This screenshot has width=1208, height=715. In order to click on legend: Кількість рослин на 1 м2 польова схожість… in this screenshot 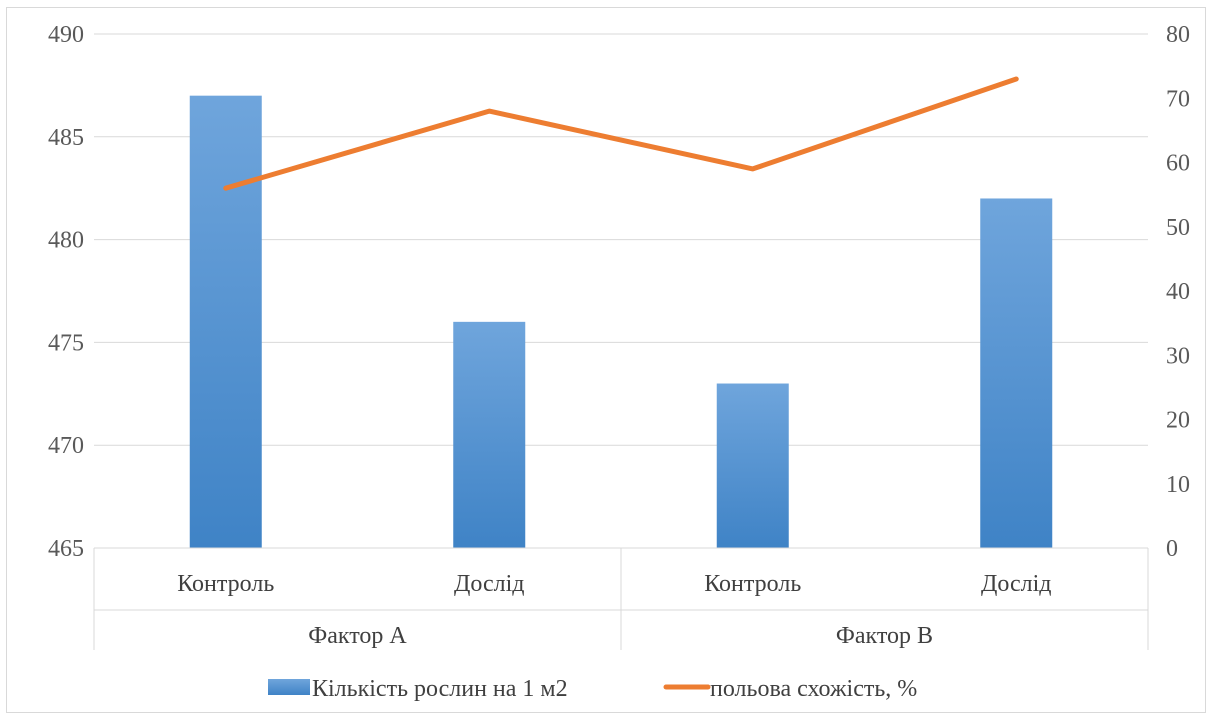, I will do `click(592, 689)`.